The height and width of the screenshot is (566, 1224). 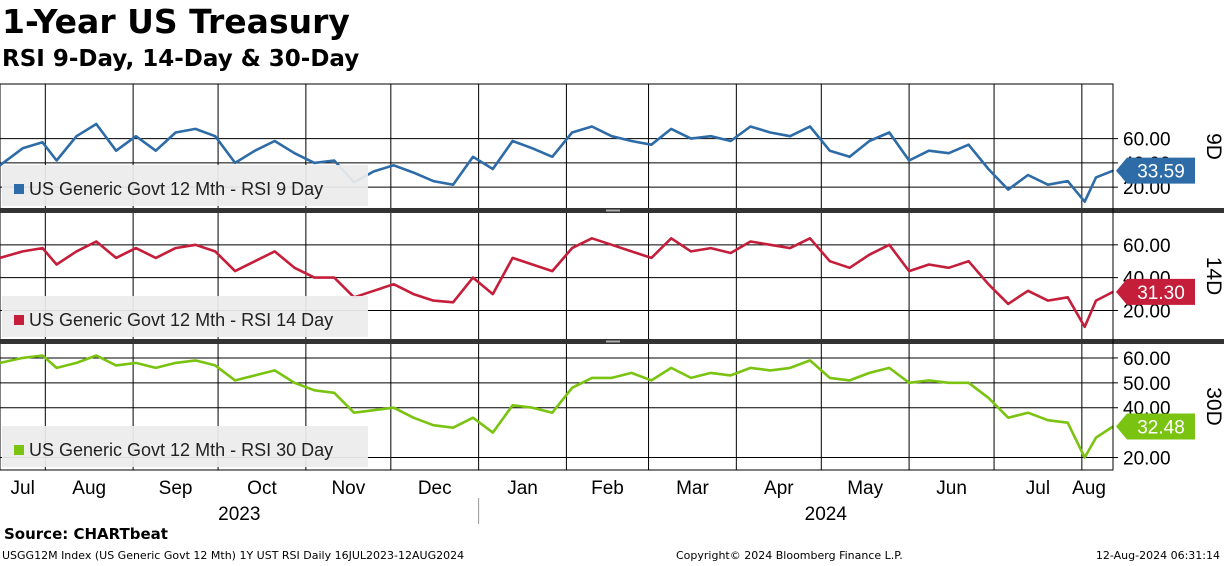 What do you see at coordinates (1147, 459) in the screenshot?
I see `y-tick-label: 20.00` at bounding box center [1147, 459].